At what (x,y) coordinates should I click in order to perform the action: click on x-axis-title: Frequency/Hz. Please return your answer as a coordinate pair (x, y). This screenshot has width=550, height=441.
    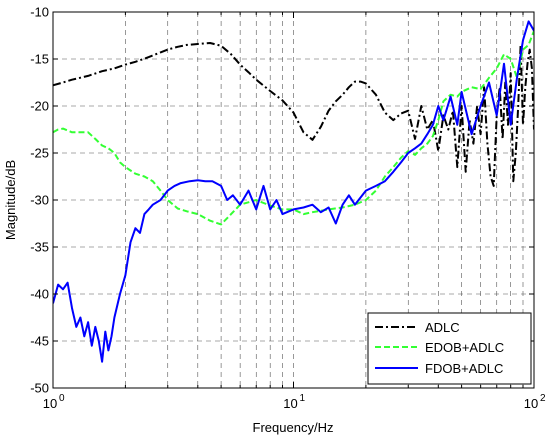
    Looking at the image, I should click on (293, 427).